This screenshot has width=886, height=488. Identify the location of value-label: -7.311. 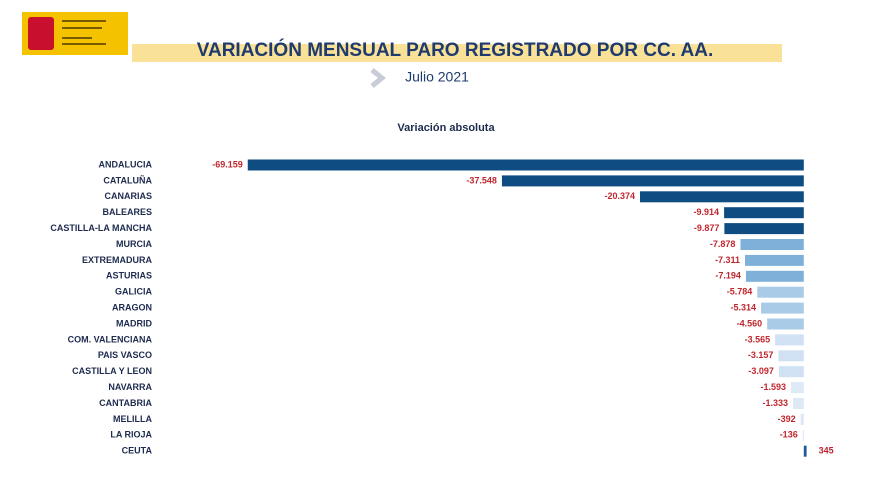
(727, 260).